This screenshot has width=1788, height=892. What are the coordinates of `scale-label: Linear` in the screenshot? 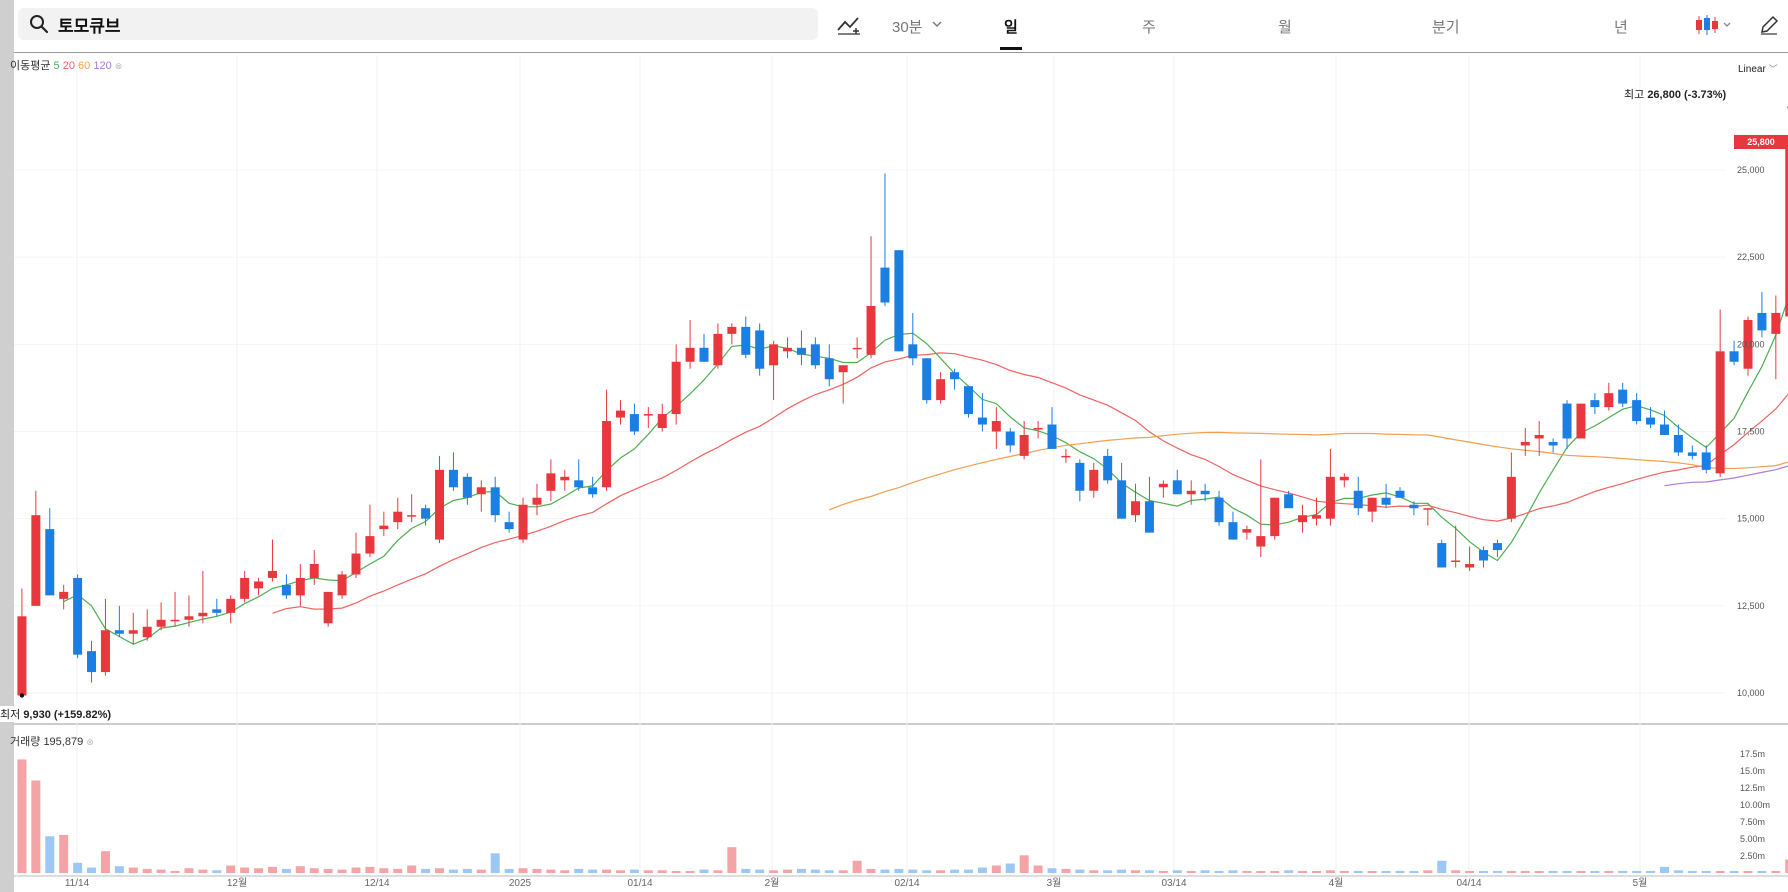 It's located at (1752, 69).